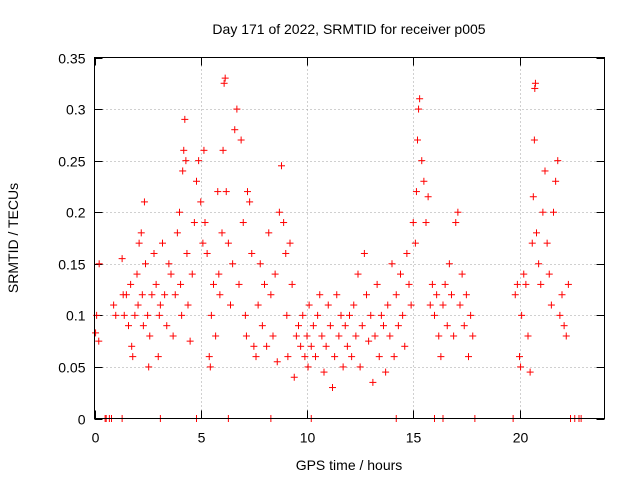  What do you see at coordinates (76, 213) in the screenshot?
I see `y-tick-label: 0.2` at bounding box center [76, 213].